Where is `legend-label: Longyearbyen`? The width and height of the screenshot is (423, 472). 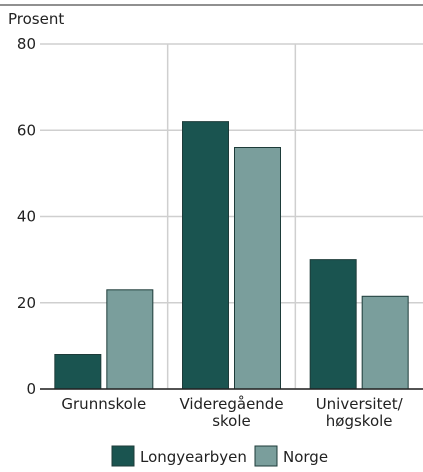 legend-label: Longyearbyen is located at coordinates (193, 457).